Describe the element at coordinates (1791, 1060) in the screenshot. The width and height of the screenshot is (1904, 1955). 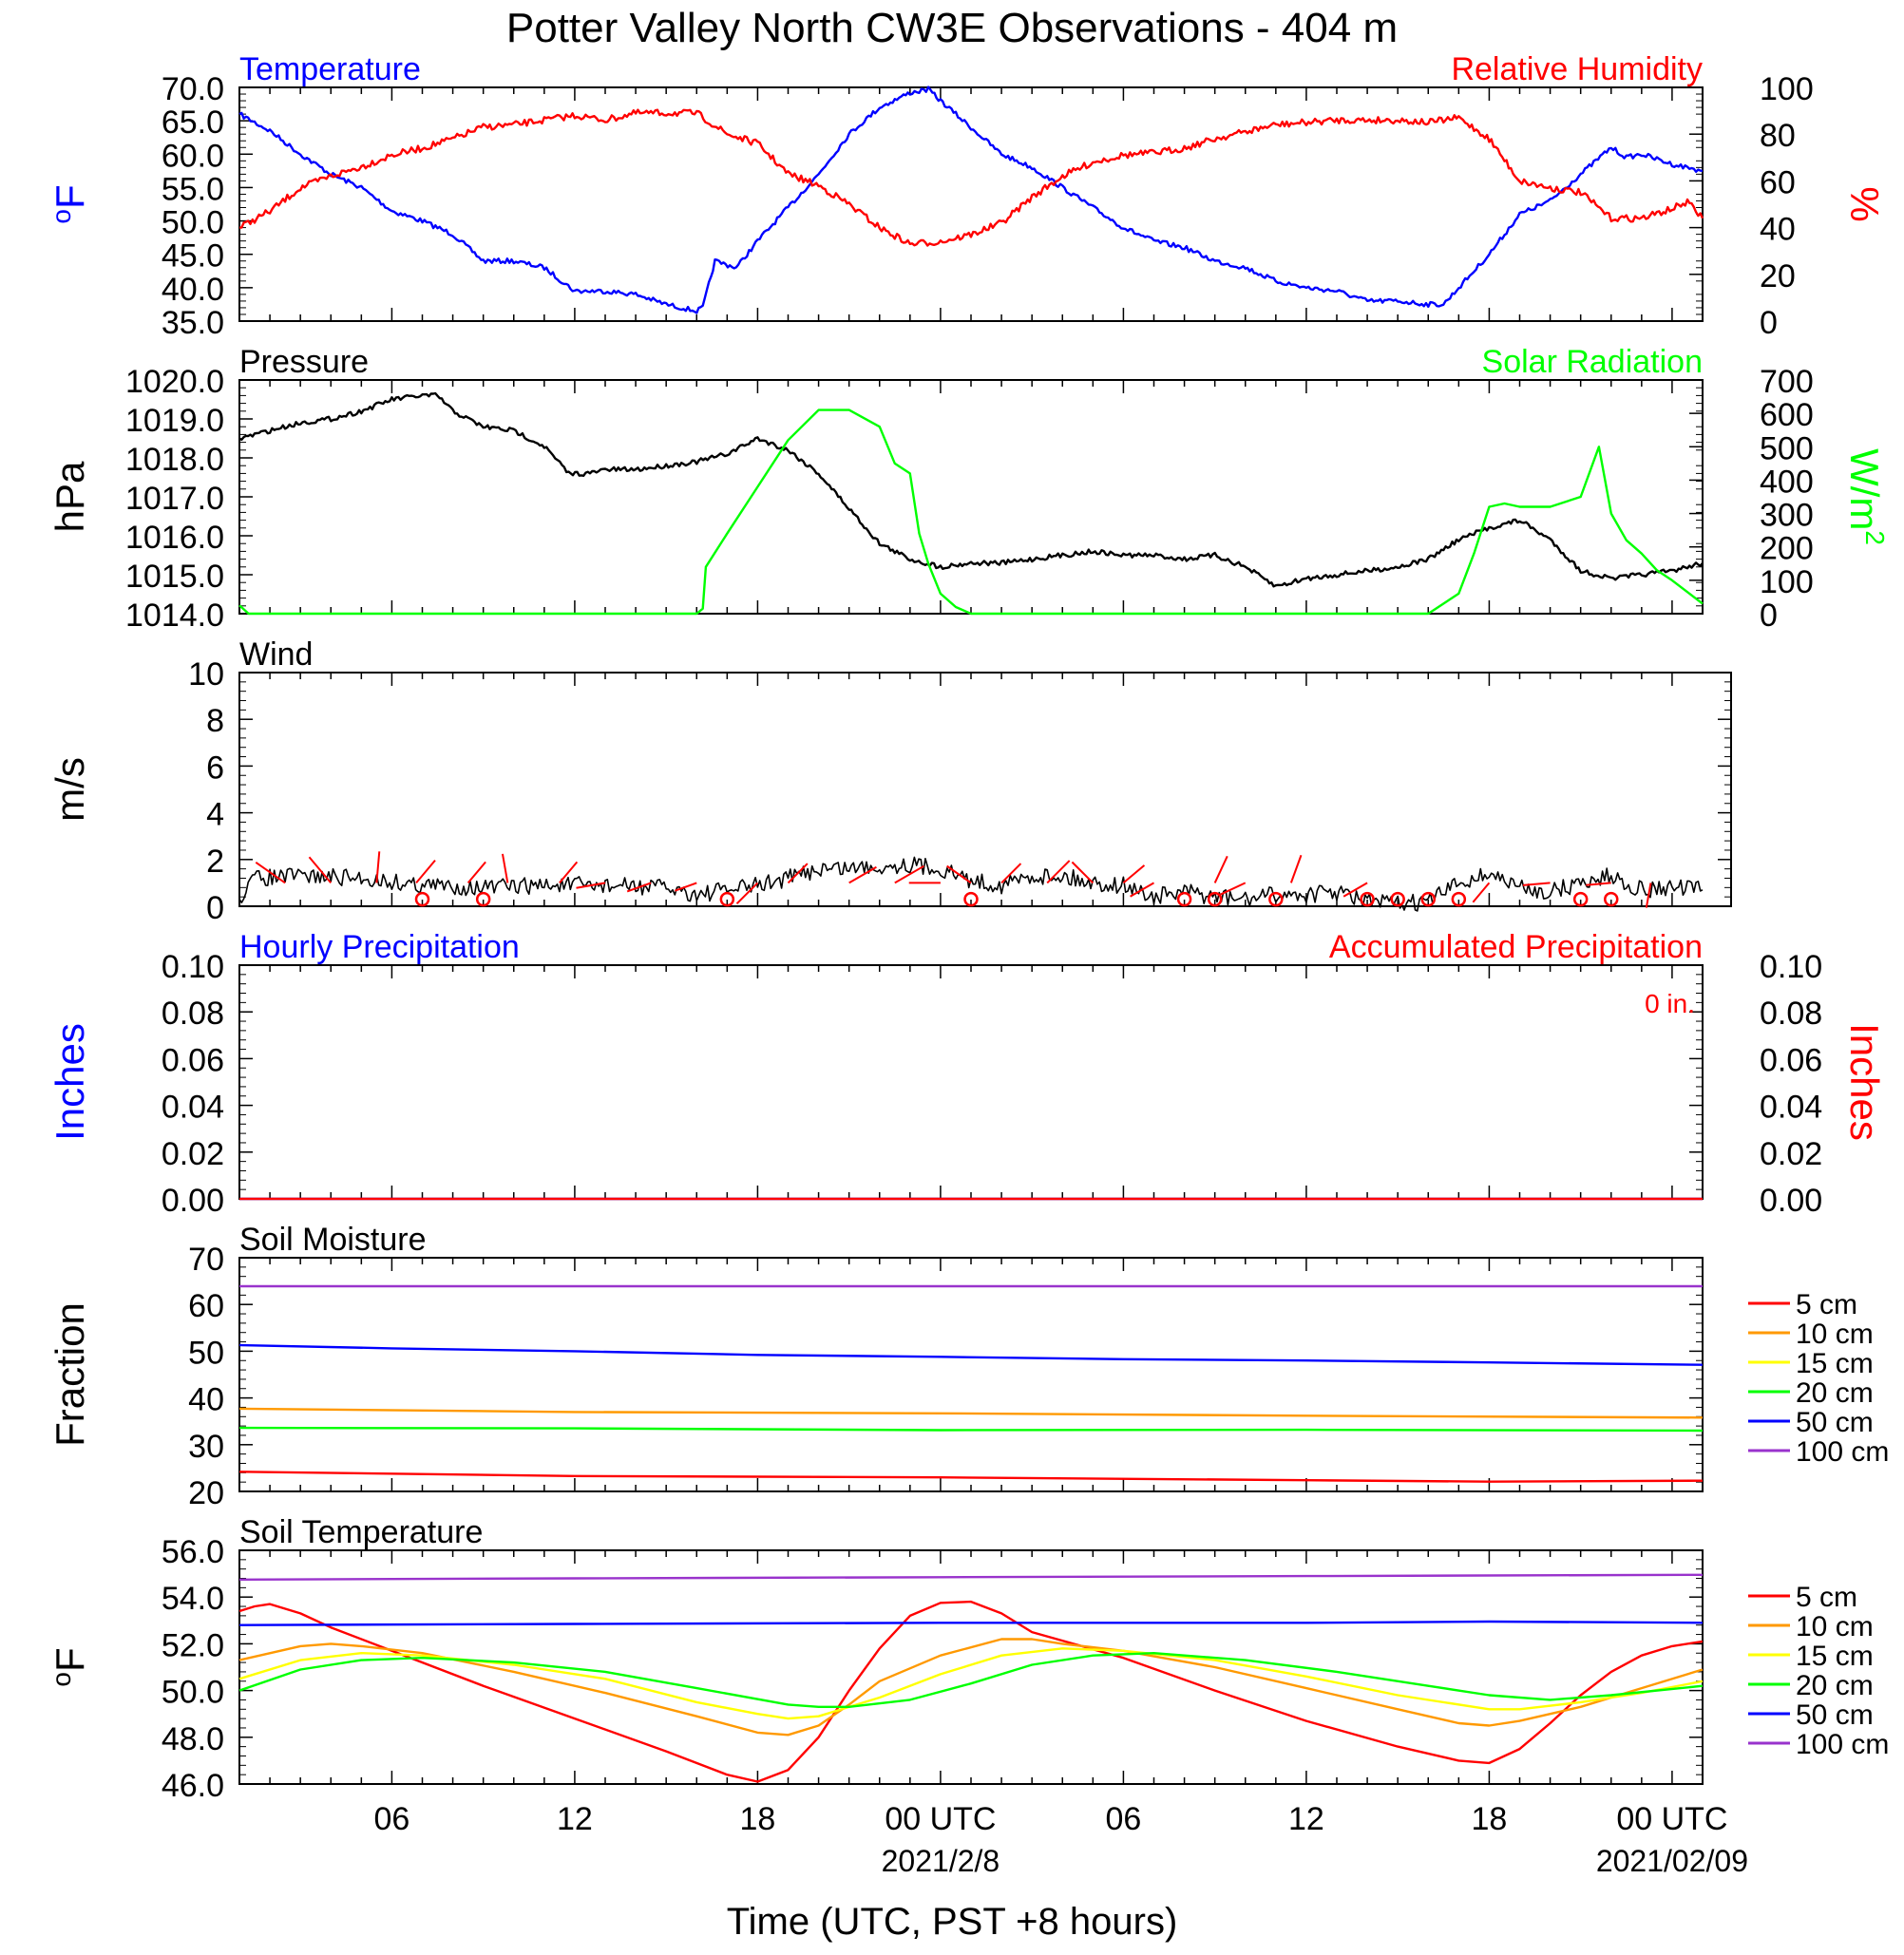
I see `y-tick-label-right: 0.06` at that location.